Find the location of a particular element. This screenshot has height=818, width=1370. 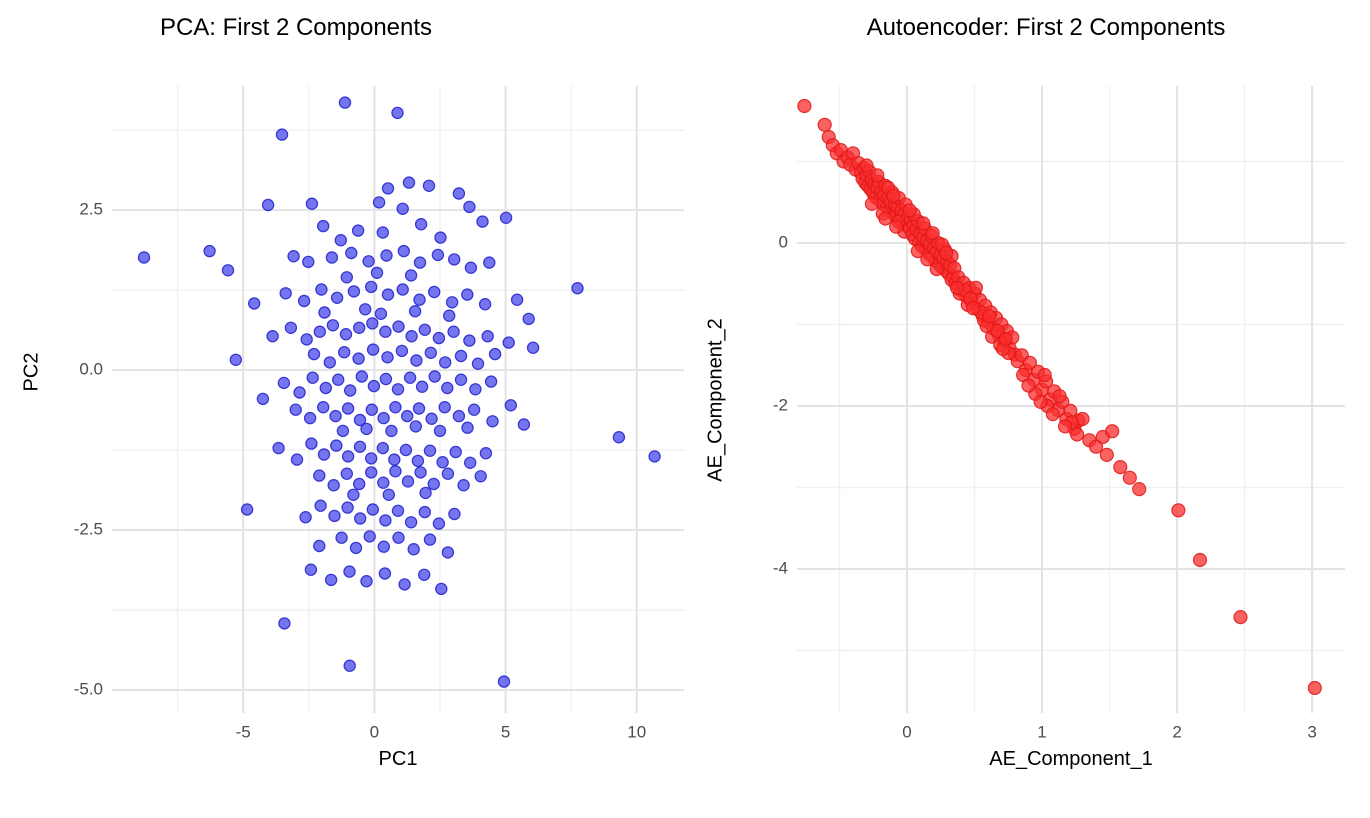

x-tick-label: 10 is located at coordinates (636, 731).